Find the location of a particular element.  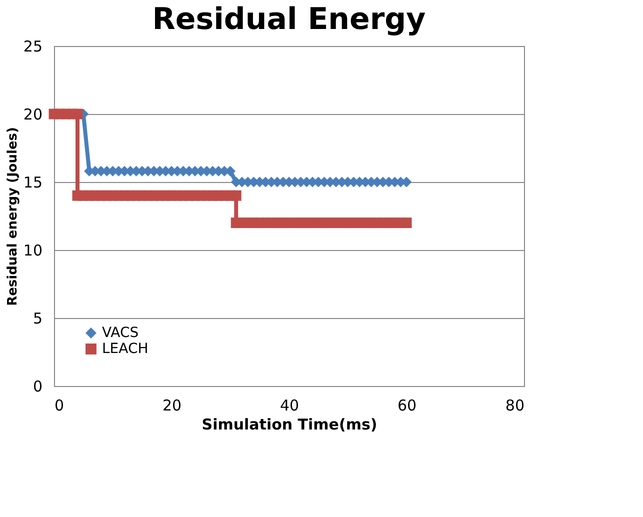

x-tick-label: 40 is located at coordinates (290, 405).